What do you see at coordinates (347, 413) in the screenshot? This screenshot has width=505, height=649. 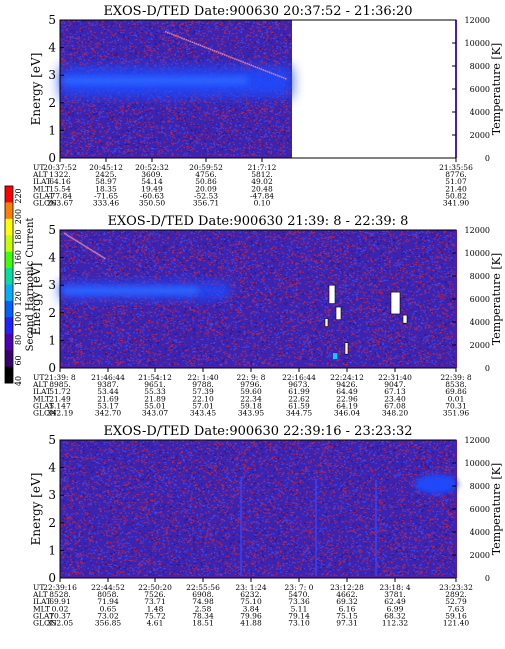 I see `table-cell: 346.04` at bounding box center [347, 413].